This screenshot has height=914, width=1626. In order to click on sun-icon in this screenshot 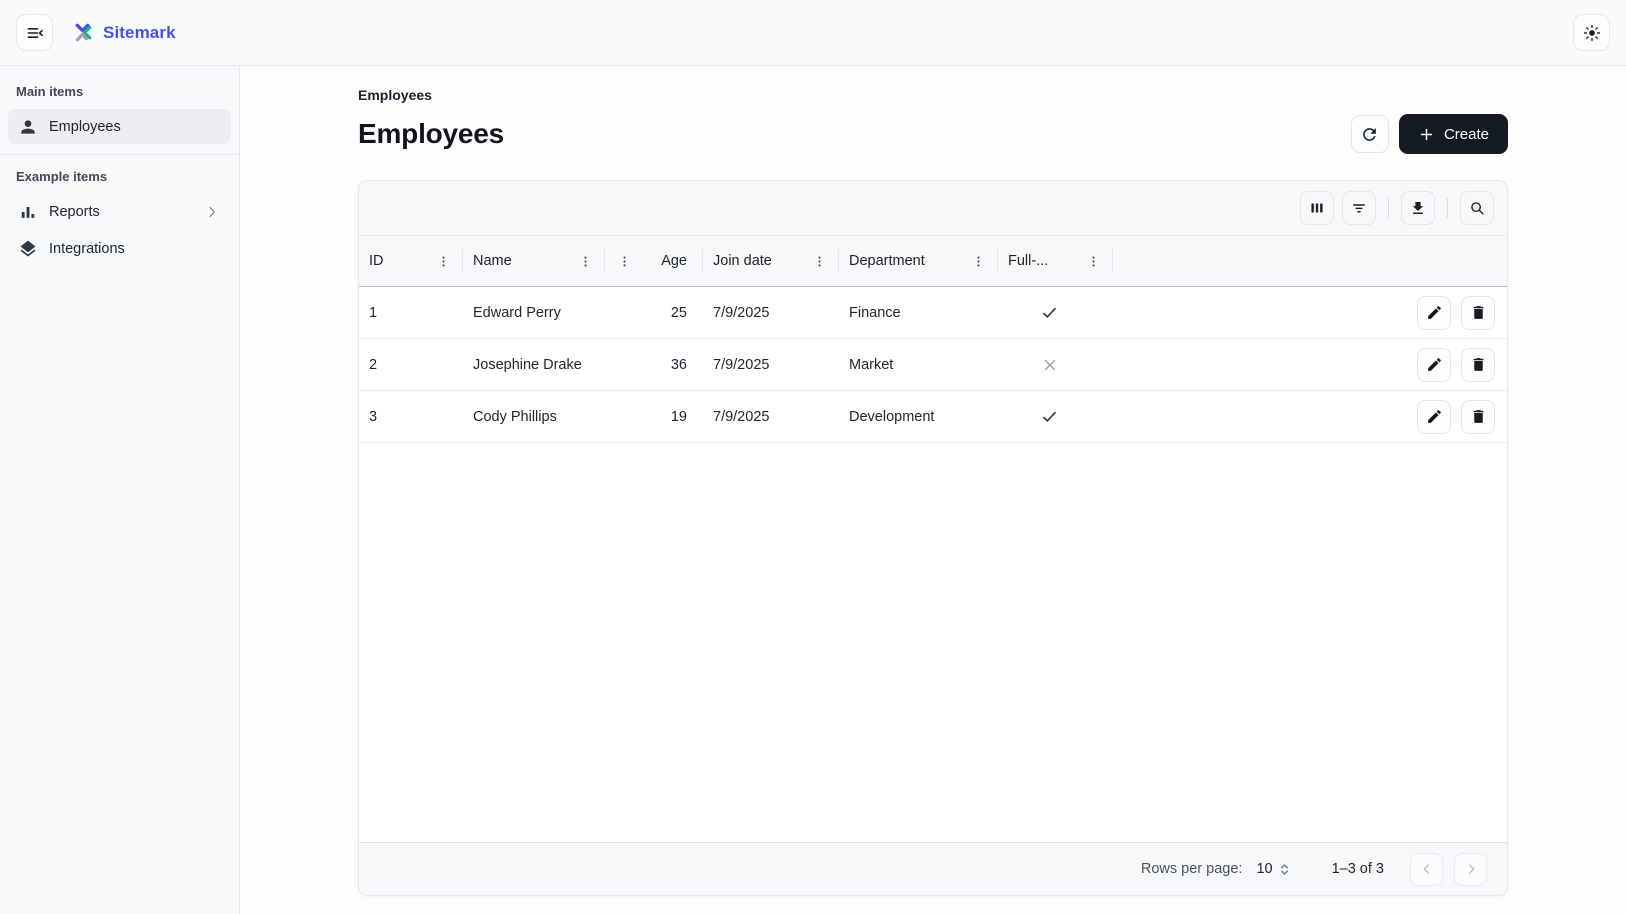, I will do `click(1592, 33)`.